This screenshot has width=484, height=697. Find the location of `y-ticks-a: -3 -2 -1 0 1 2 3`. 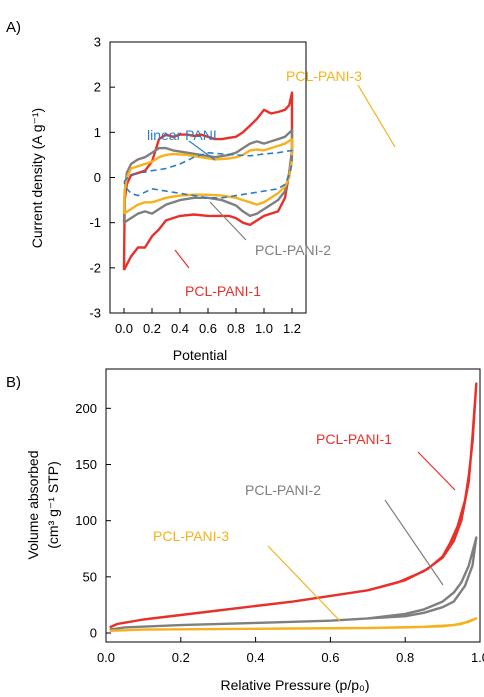

y-ticks-a: -3 -2 -1 0 1 2 3 is located at coordinates (102, 178).